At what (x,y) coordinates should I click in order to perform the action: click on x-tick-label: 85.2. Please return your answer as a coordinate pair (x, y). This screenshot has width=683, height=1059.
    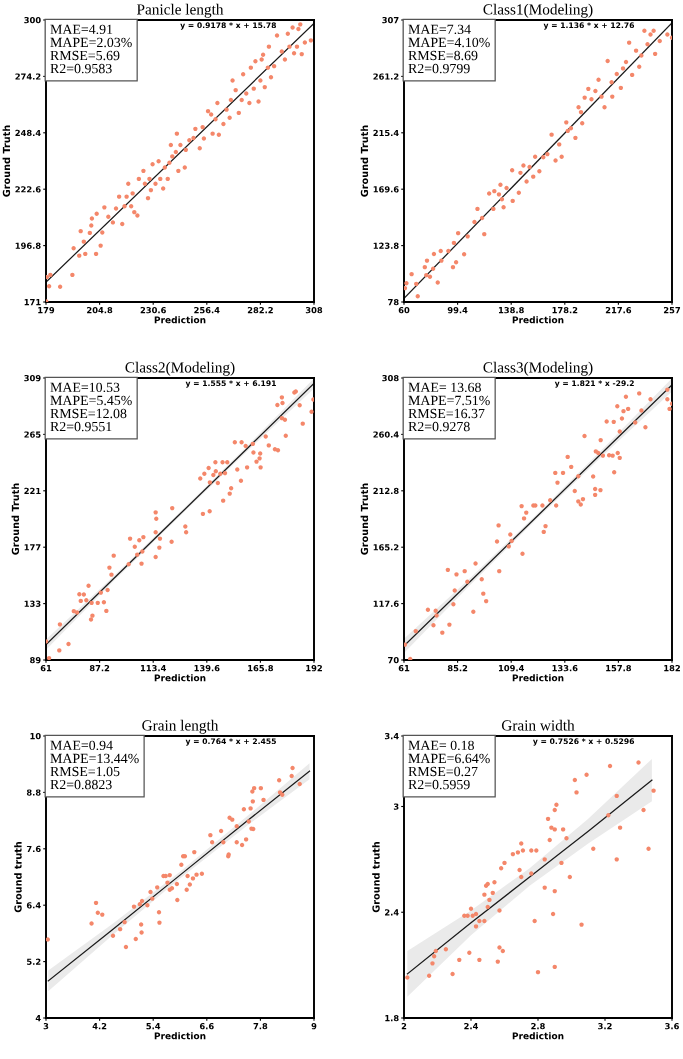
    Looking at the image, I should click on (457, 668).